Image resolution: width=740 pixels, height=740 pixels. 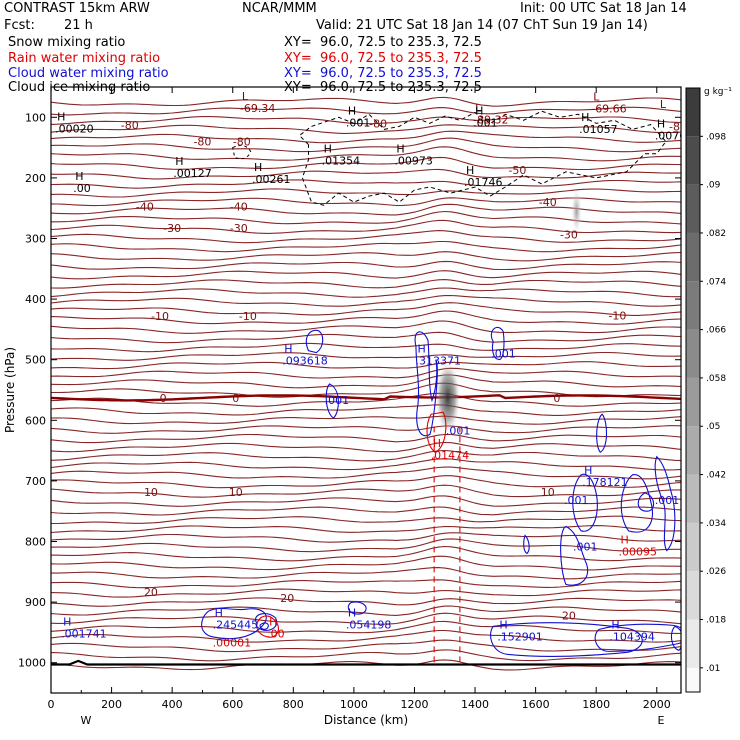 What do you see at coordinates (383, 42) in the screenshot?
I see `field-snow-xy: XY= 96.0, 72.5 to 235.3, 72.5` at bounding box center [383, 42].